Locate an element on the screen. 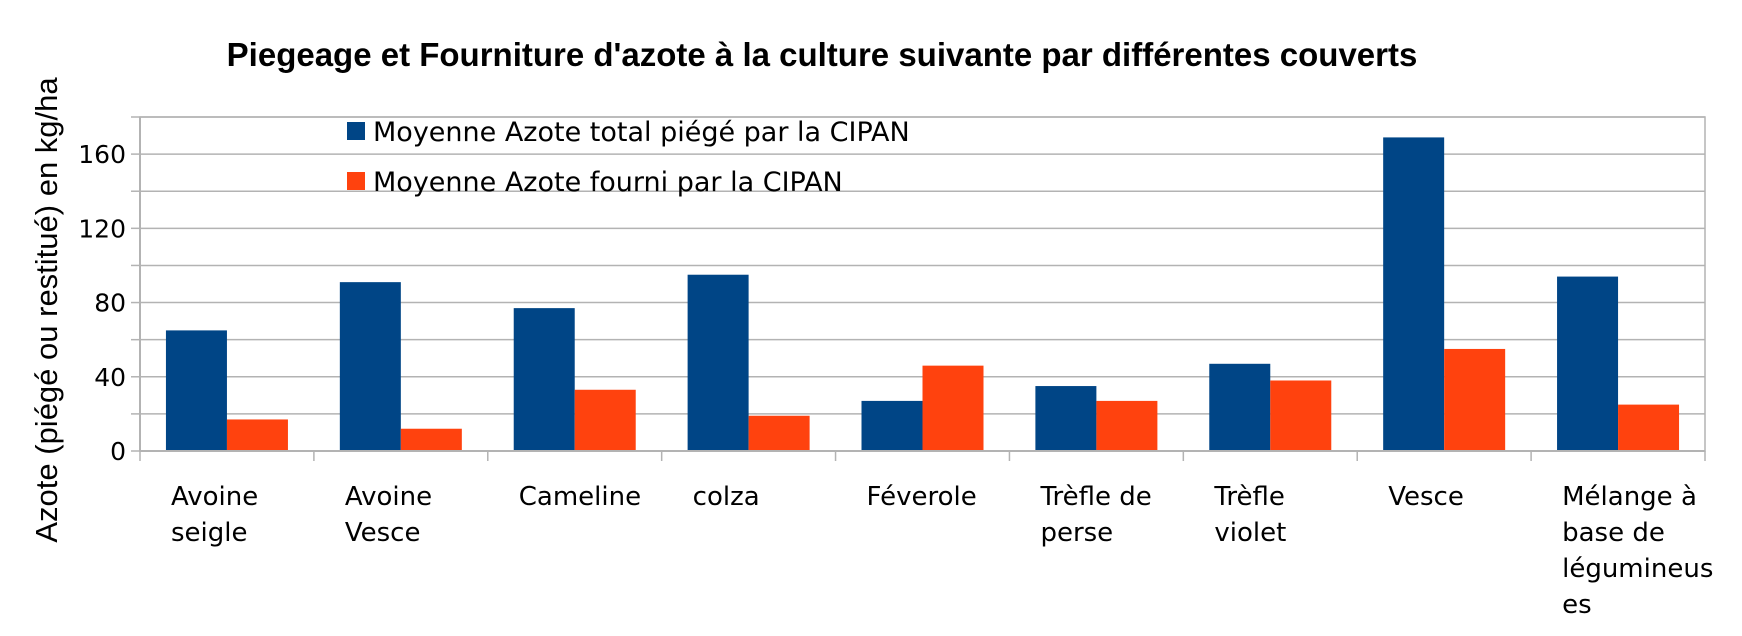 The width and height of the screenshot is (1742, 636). x-category-label: Mélange à base de légumineus es is located at coordinates (1637, 551).